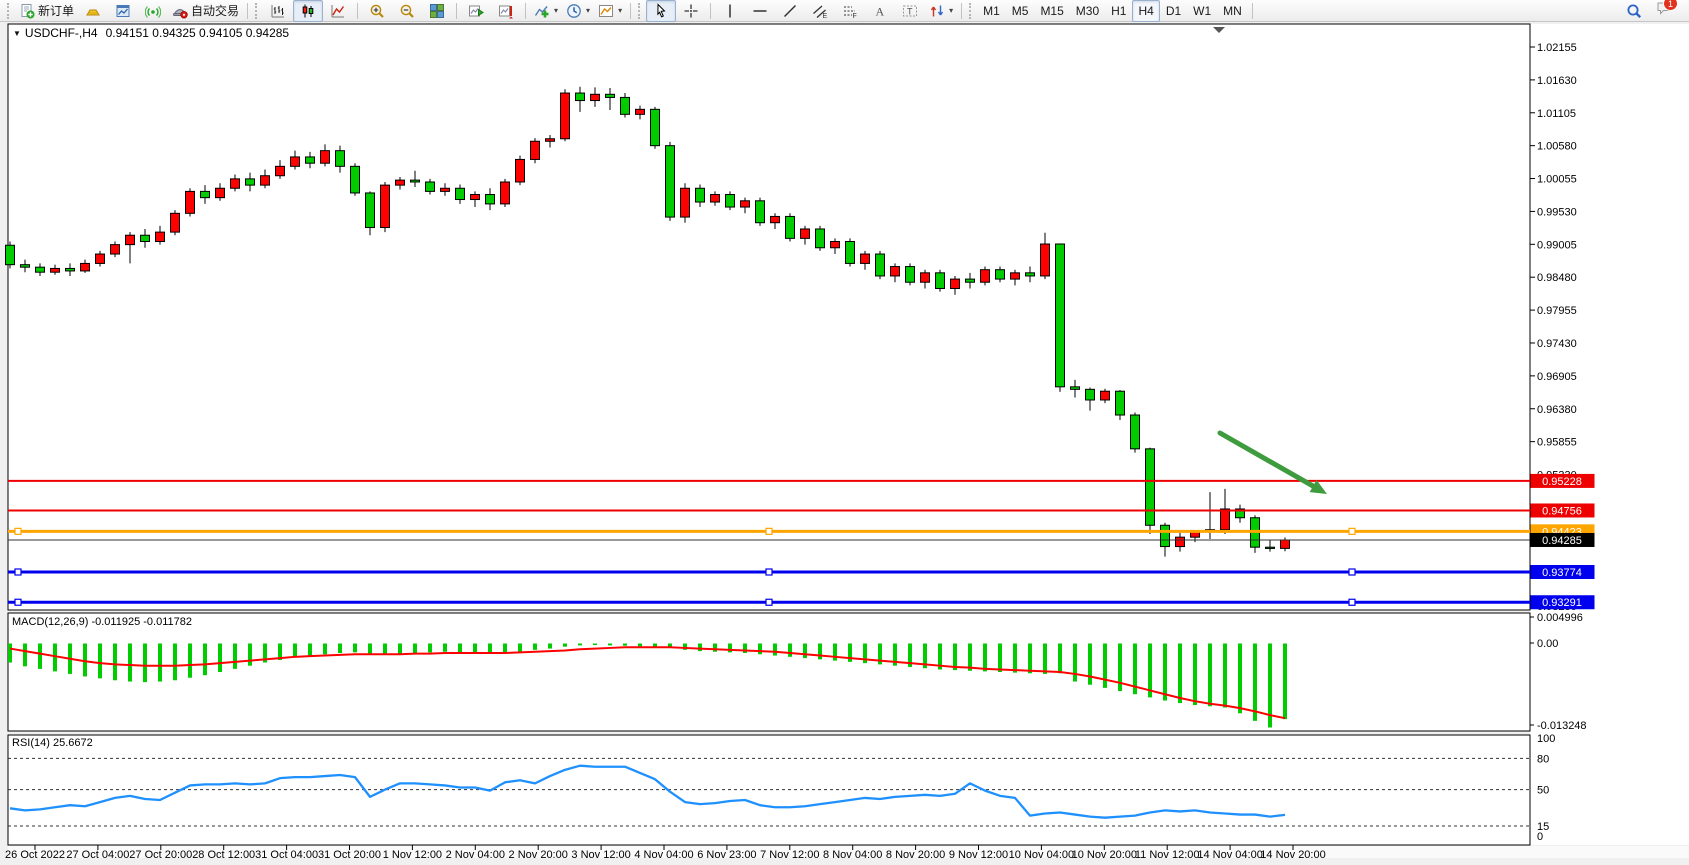  I want to click on svg-text: 27 Oct 04:00, so click(97, 855).